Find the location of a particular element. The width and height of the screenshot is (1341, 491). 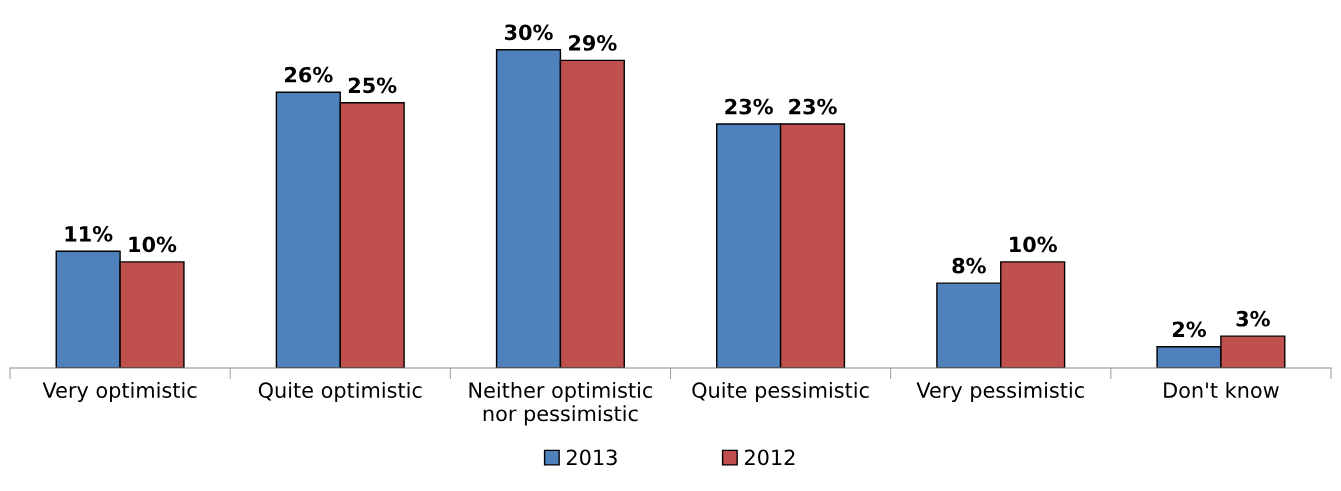

legend-label: 2012 is located at coordinates (769, 457).